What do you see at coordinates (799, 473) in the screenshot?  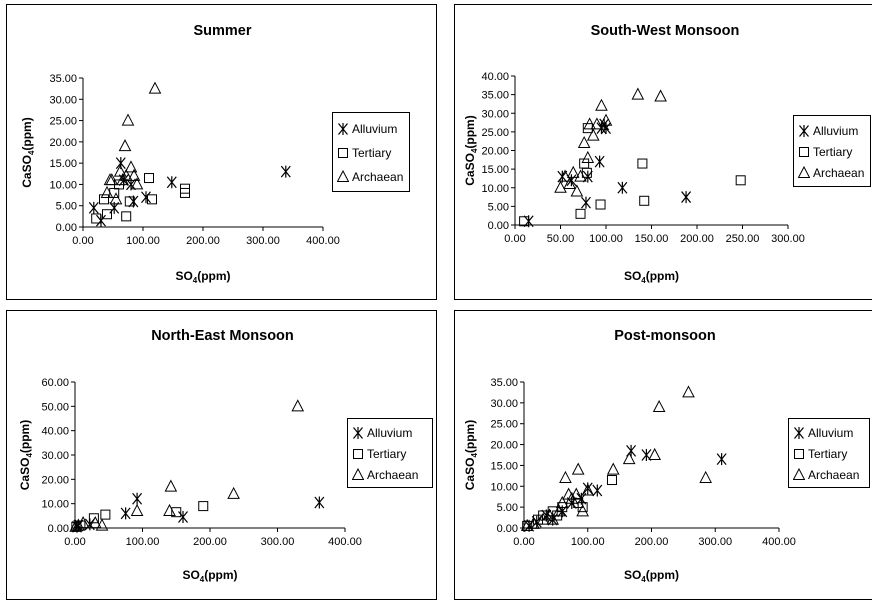 I see `triangle-marker-icon` at bounding box center [799, 473].